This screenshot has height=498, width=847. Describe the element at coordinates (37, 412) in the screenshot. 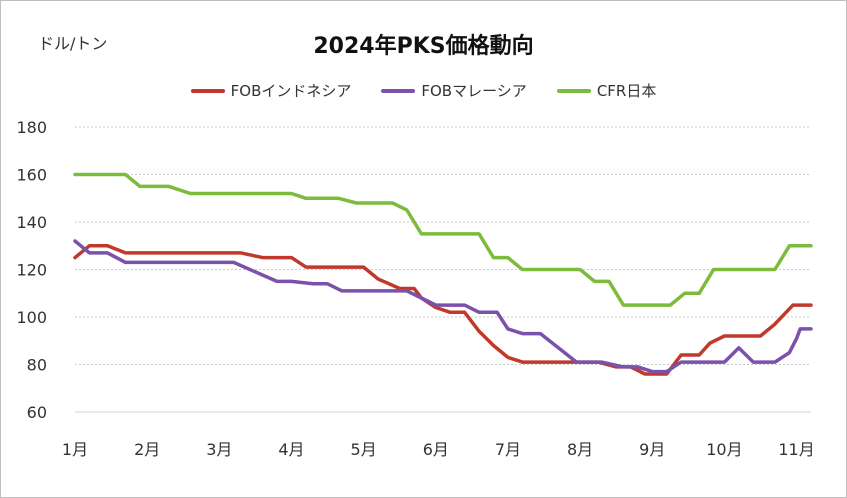

I see `y-tick-label-60: 60` at that location.